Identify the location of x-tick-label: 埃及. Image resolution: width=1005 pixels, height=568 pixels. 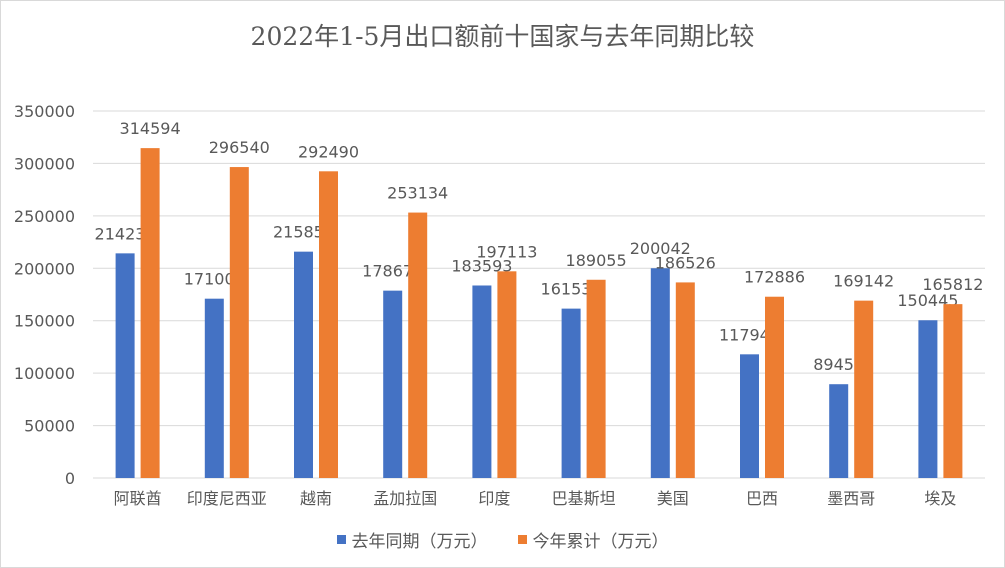
(940, 498).